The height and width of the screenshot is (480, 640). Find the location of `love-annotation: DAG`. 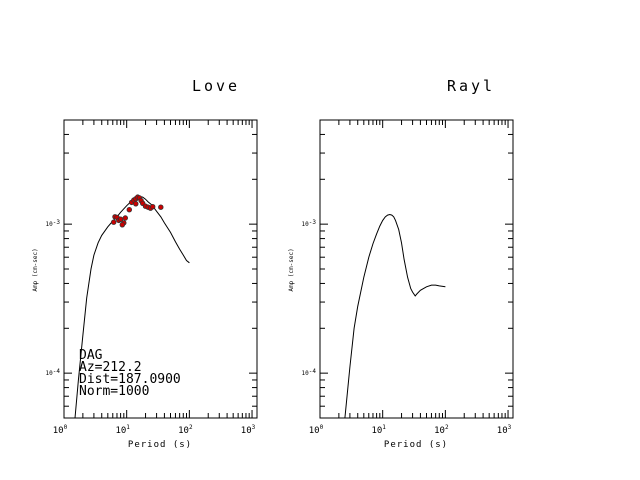

love-annotation: DAG is located at coordinates (91, 355).